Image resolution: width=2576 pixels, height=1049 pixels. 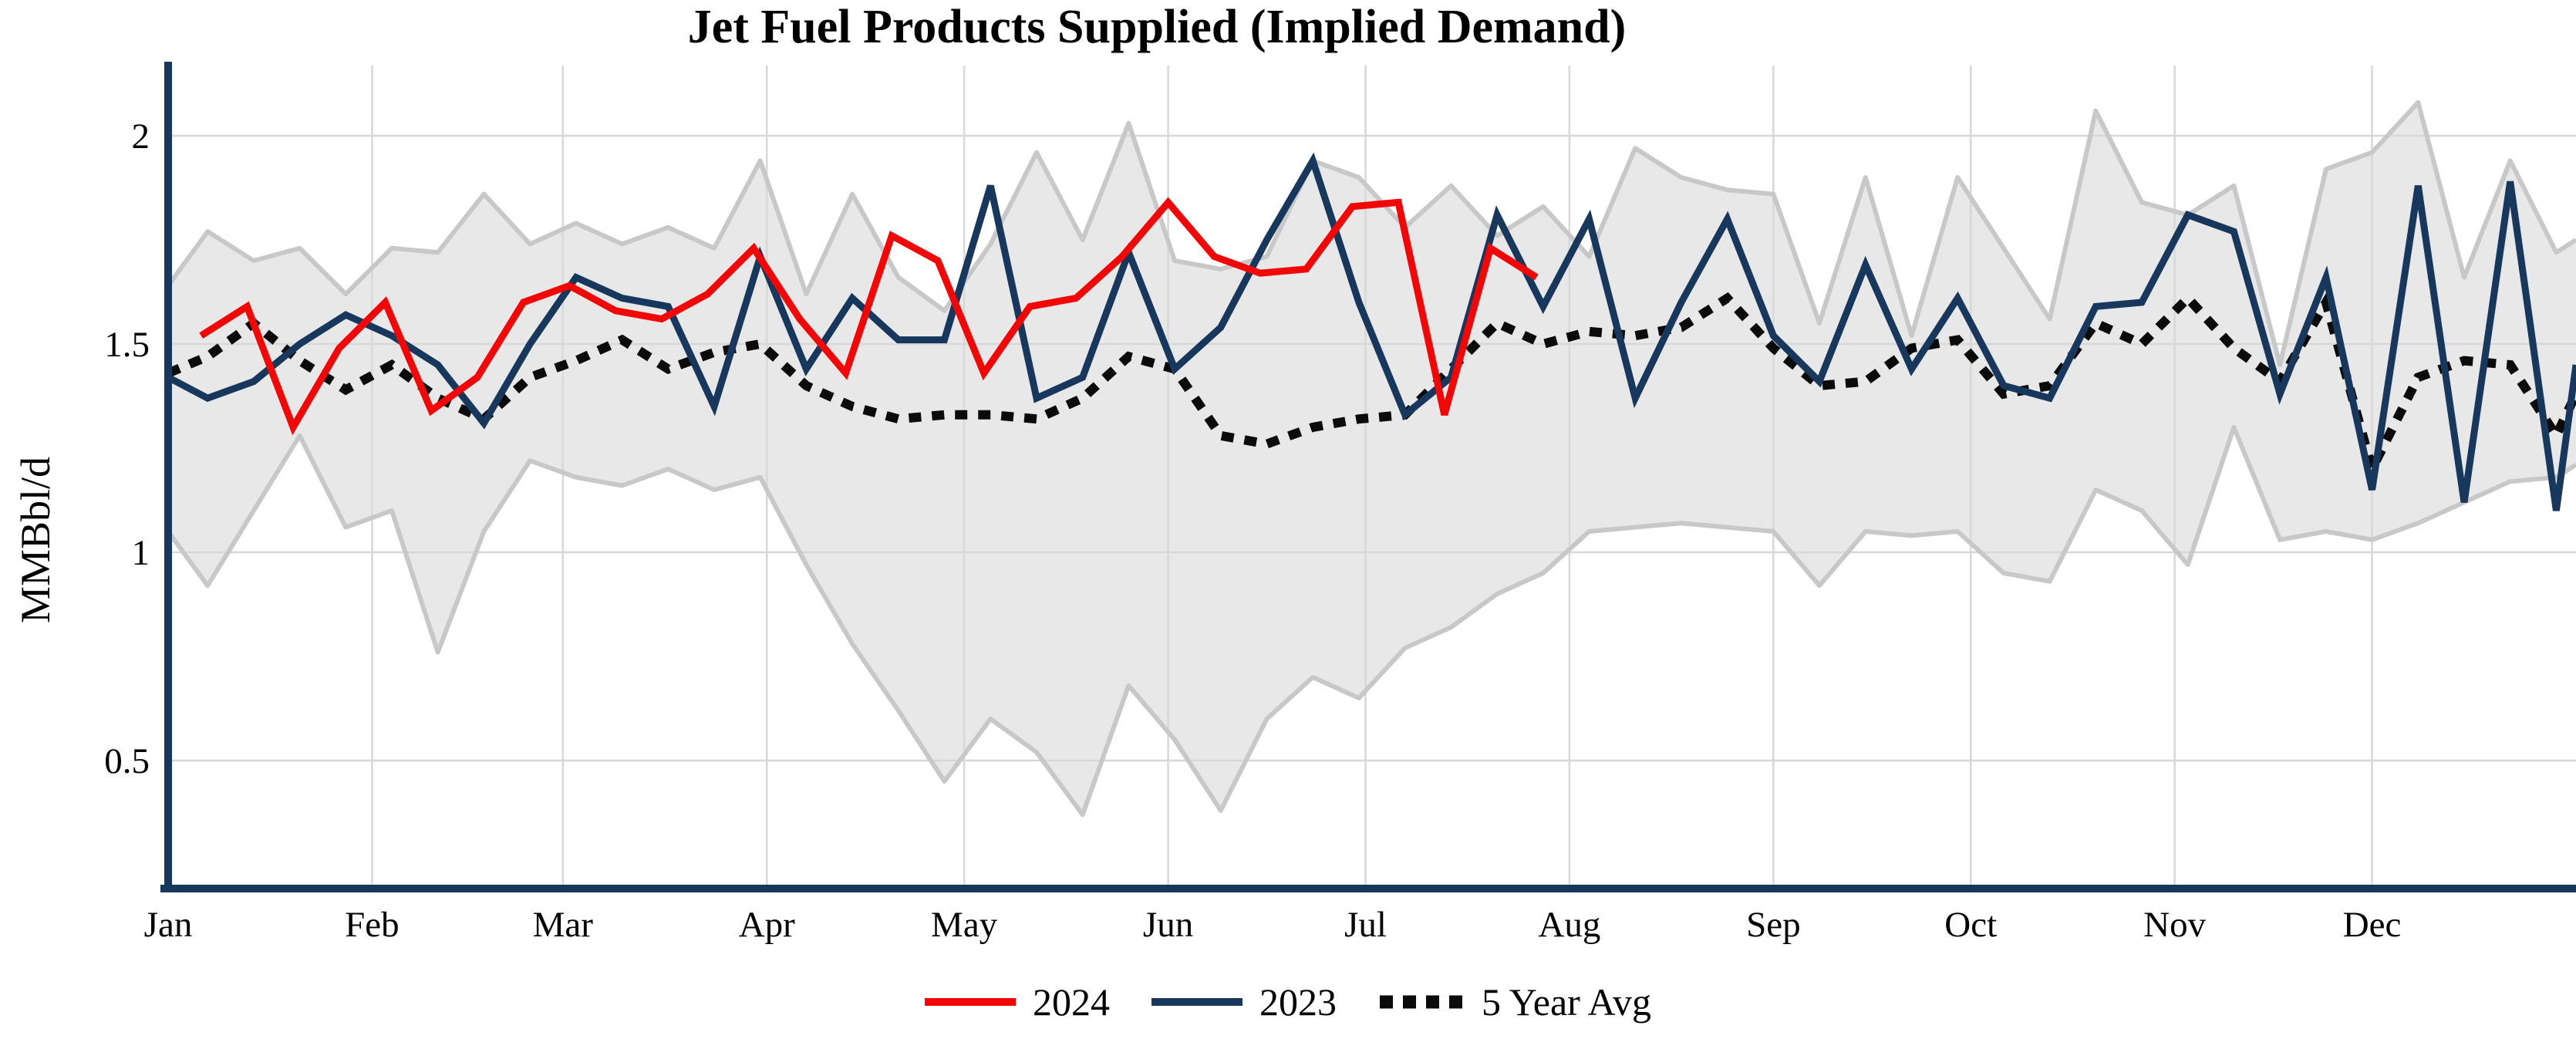 What do you see at coordinates (971, 1002) in the screenshot?
I see `legend-swatch-2024-line-icon` at bounding box center [971, 1002].